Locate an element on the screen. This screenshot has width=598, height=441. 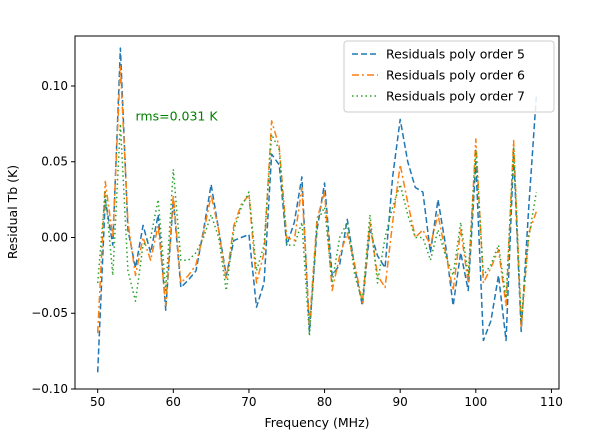
x-tick-label: 70 is located at coordinates (248, 402).